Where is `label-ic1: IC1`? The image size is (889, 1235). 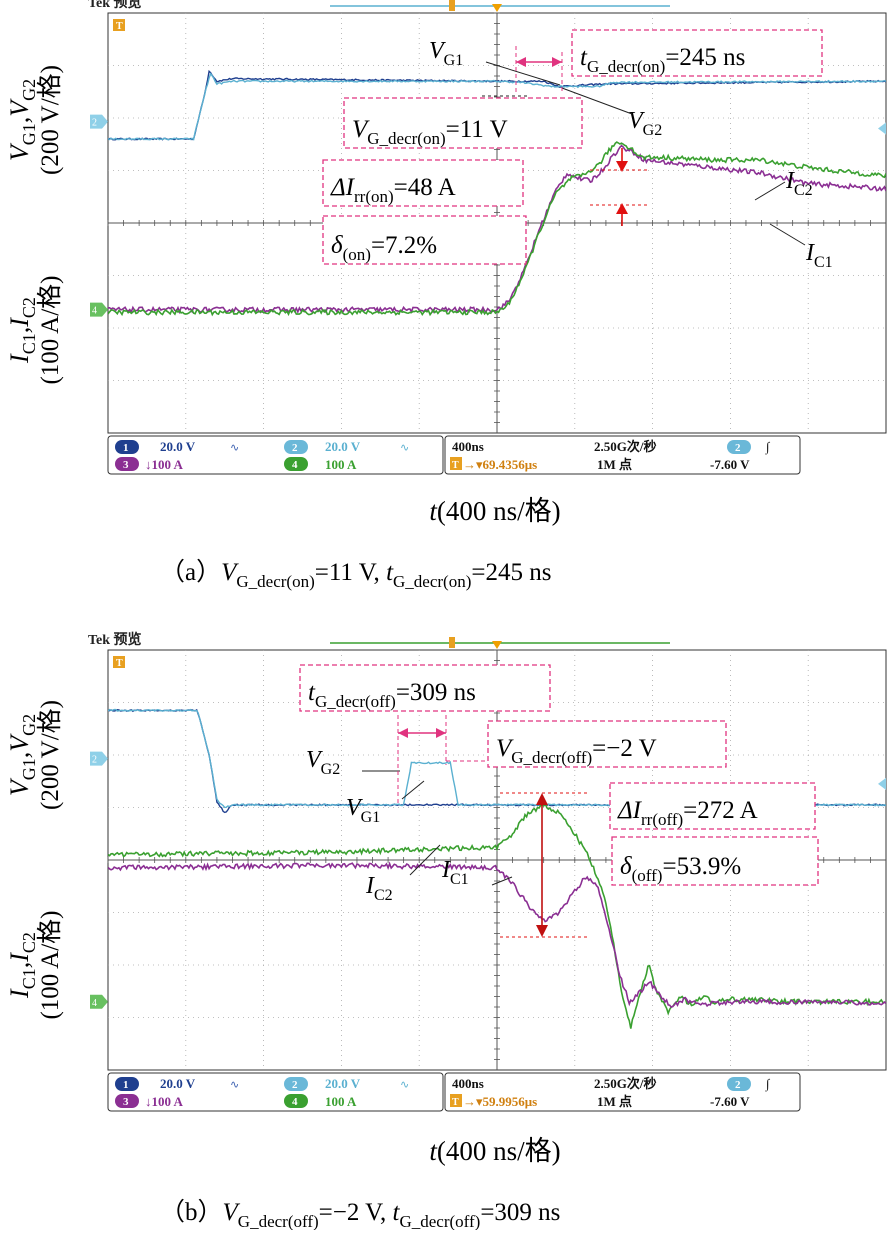
label-ic1: IC1 is located at coordinates (455, 872).